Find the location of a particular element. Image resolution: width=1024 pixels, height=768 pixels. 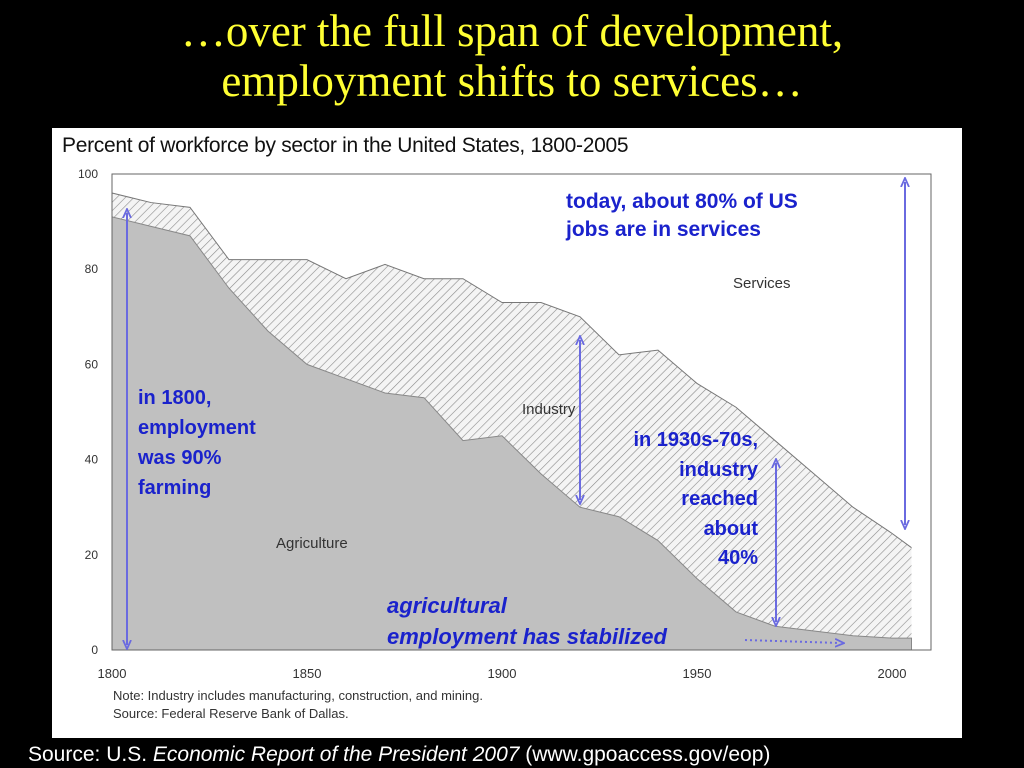

farming-annotation: in 1800, employment was 90% farming is located at coordinates (197, 443).